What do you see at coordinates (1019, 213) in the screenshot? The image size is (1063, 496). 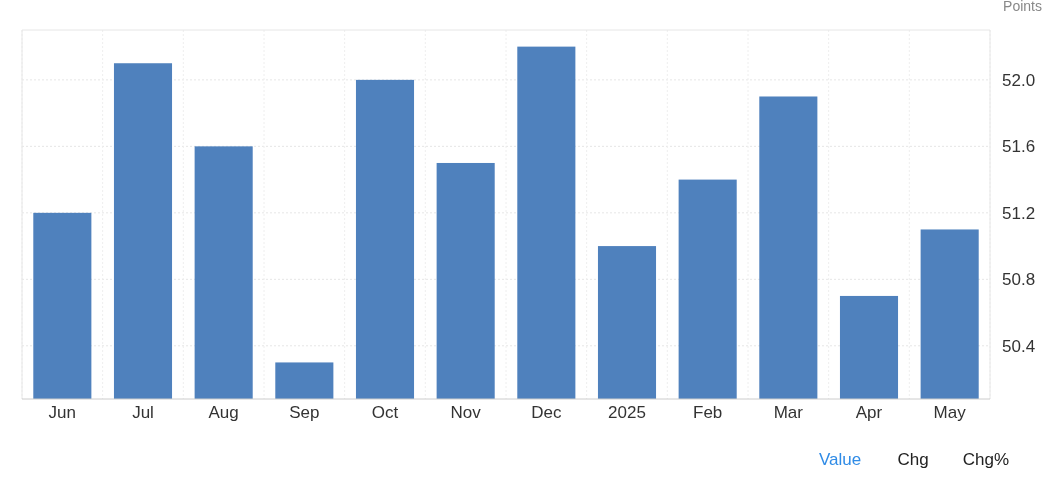 I see `y-tick-label: 51.2` at bounding box center [1019, 213].